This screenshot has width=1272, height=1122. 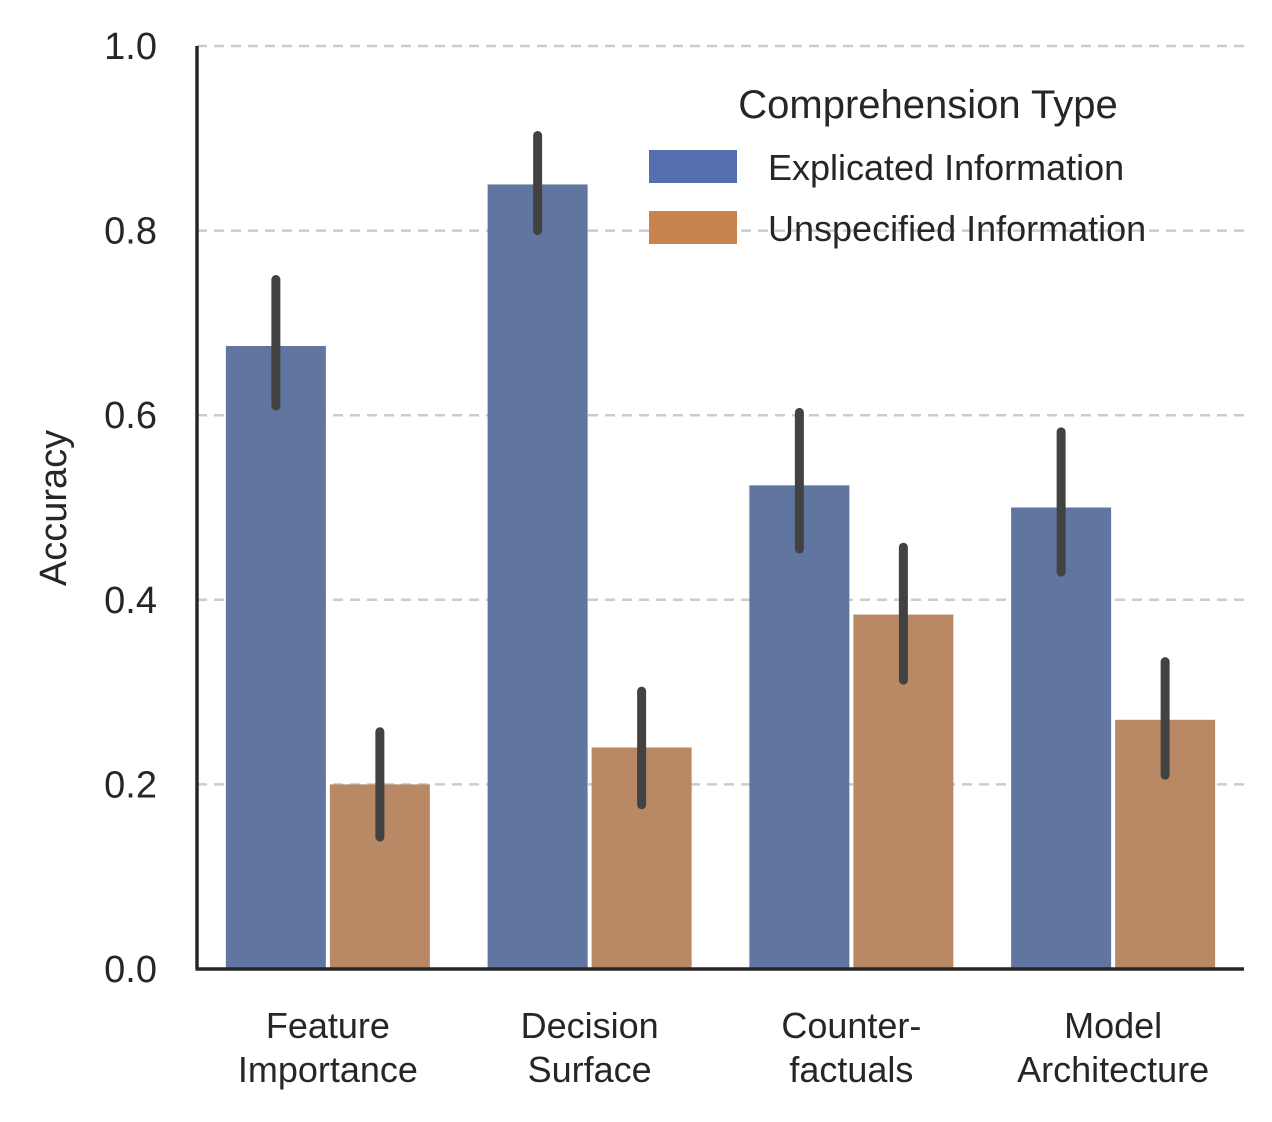 I want to click on x-tick-label: Counter-factuals, so click(x=851, y=1047).